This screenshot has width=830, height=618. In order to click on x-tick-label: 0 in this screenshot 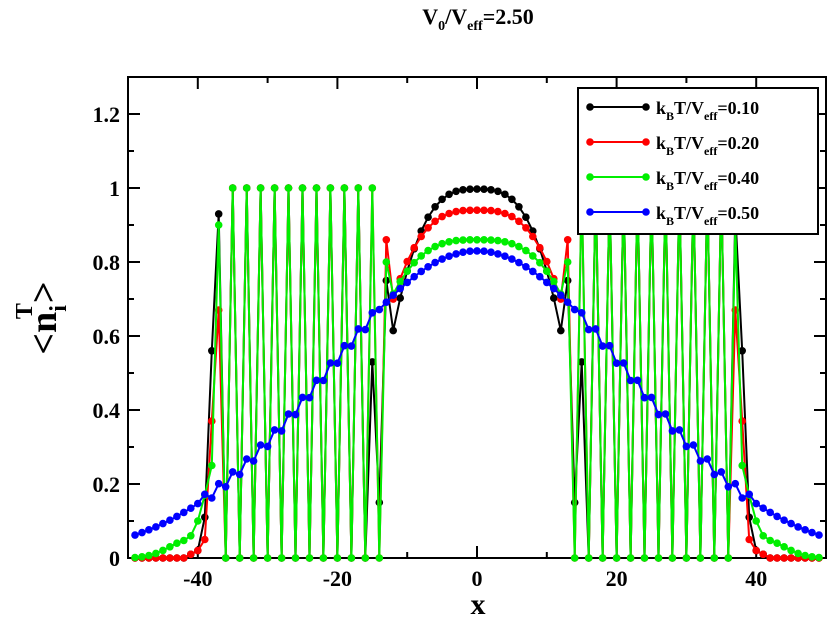, I will do `click(477, 578)`.